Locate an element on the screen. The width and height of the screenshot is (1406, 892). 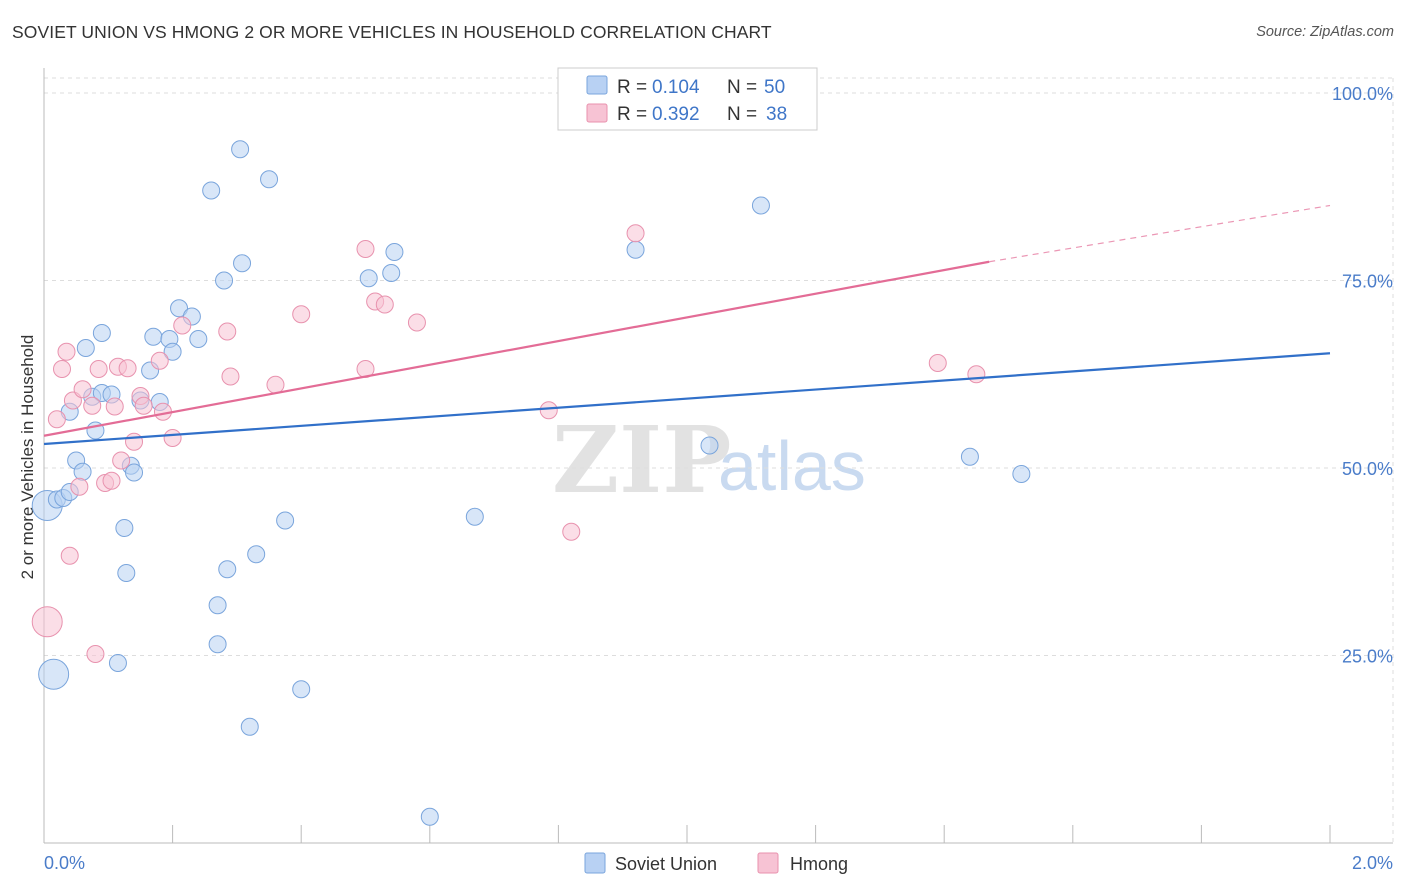
watermark-zip: ZIP is located at coordinates (641, 460).